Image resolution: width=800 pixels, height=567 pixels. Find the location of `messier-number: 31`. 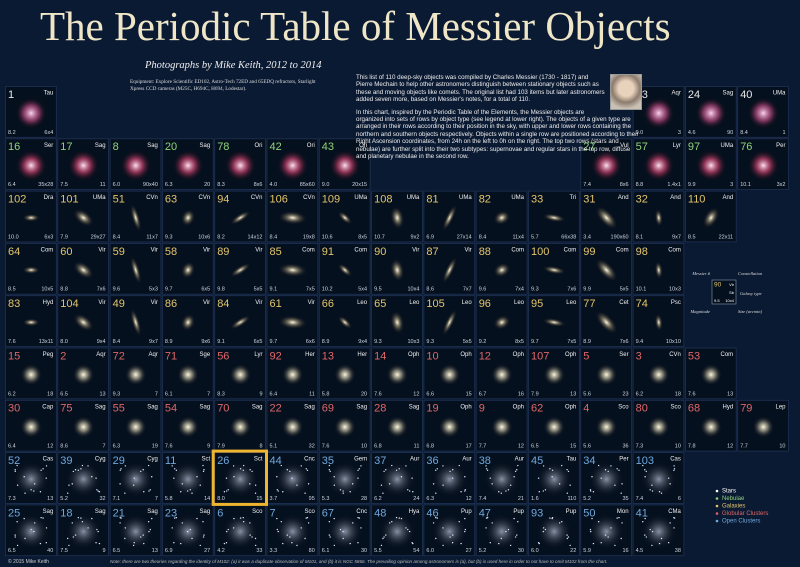

messier-number: 31 is located at coordinates (589, 200).